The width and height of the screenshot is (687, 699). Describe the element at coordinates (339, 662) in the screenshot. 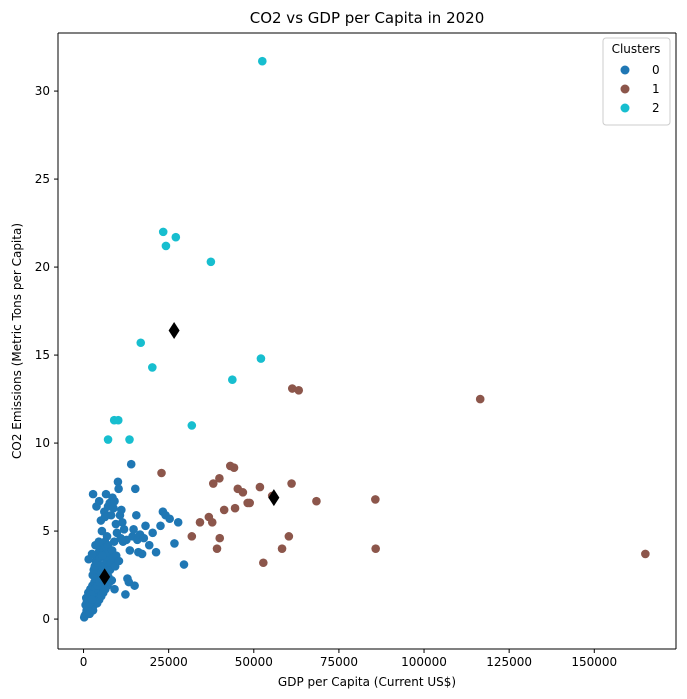

I see `x-tick-label: 75000` at that location.